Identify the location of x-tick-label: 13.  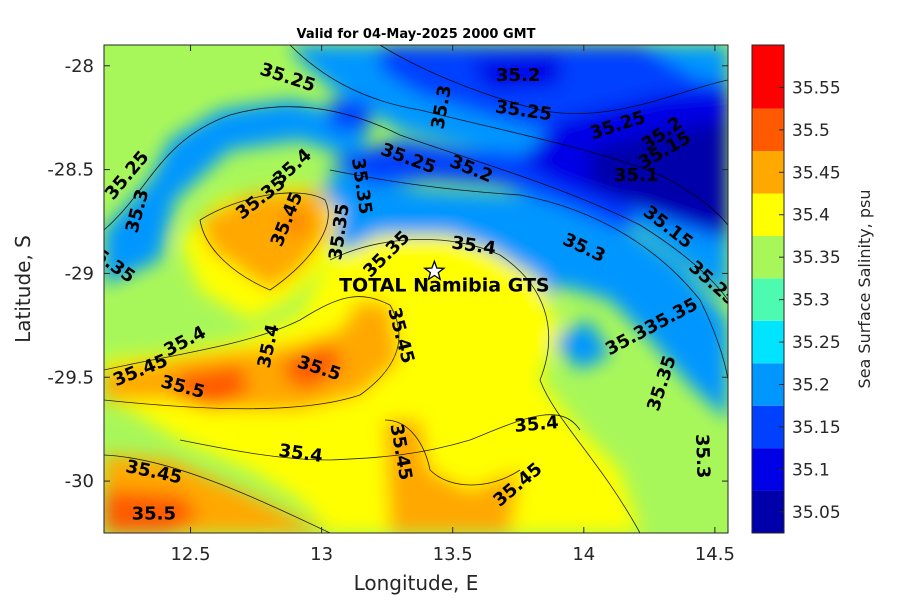
(321, 554).